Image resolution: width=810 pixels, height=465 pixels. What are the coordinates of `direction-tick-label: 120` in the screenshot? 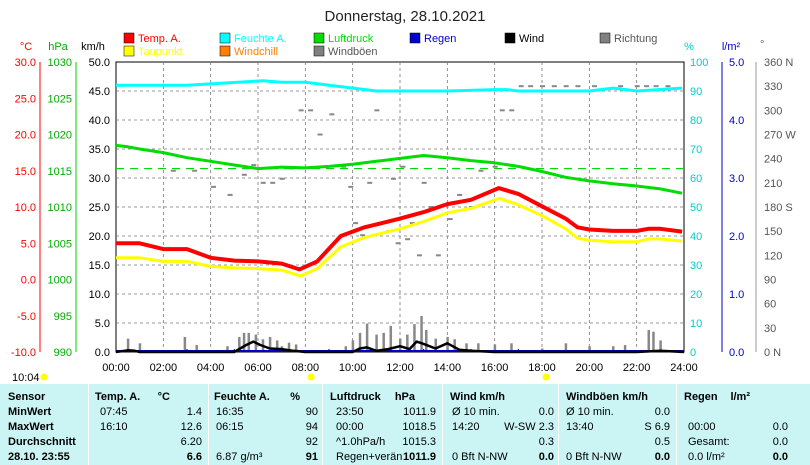 It's located at (773, 256).